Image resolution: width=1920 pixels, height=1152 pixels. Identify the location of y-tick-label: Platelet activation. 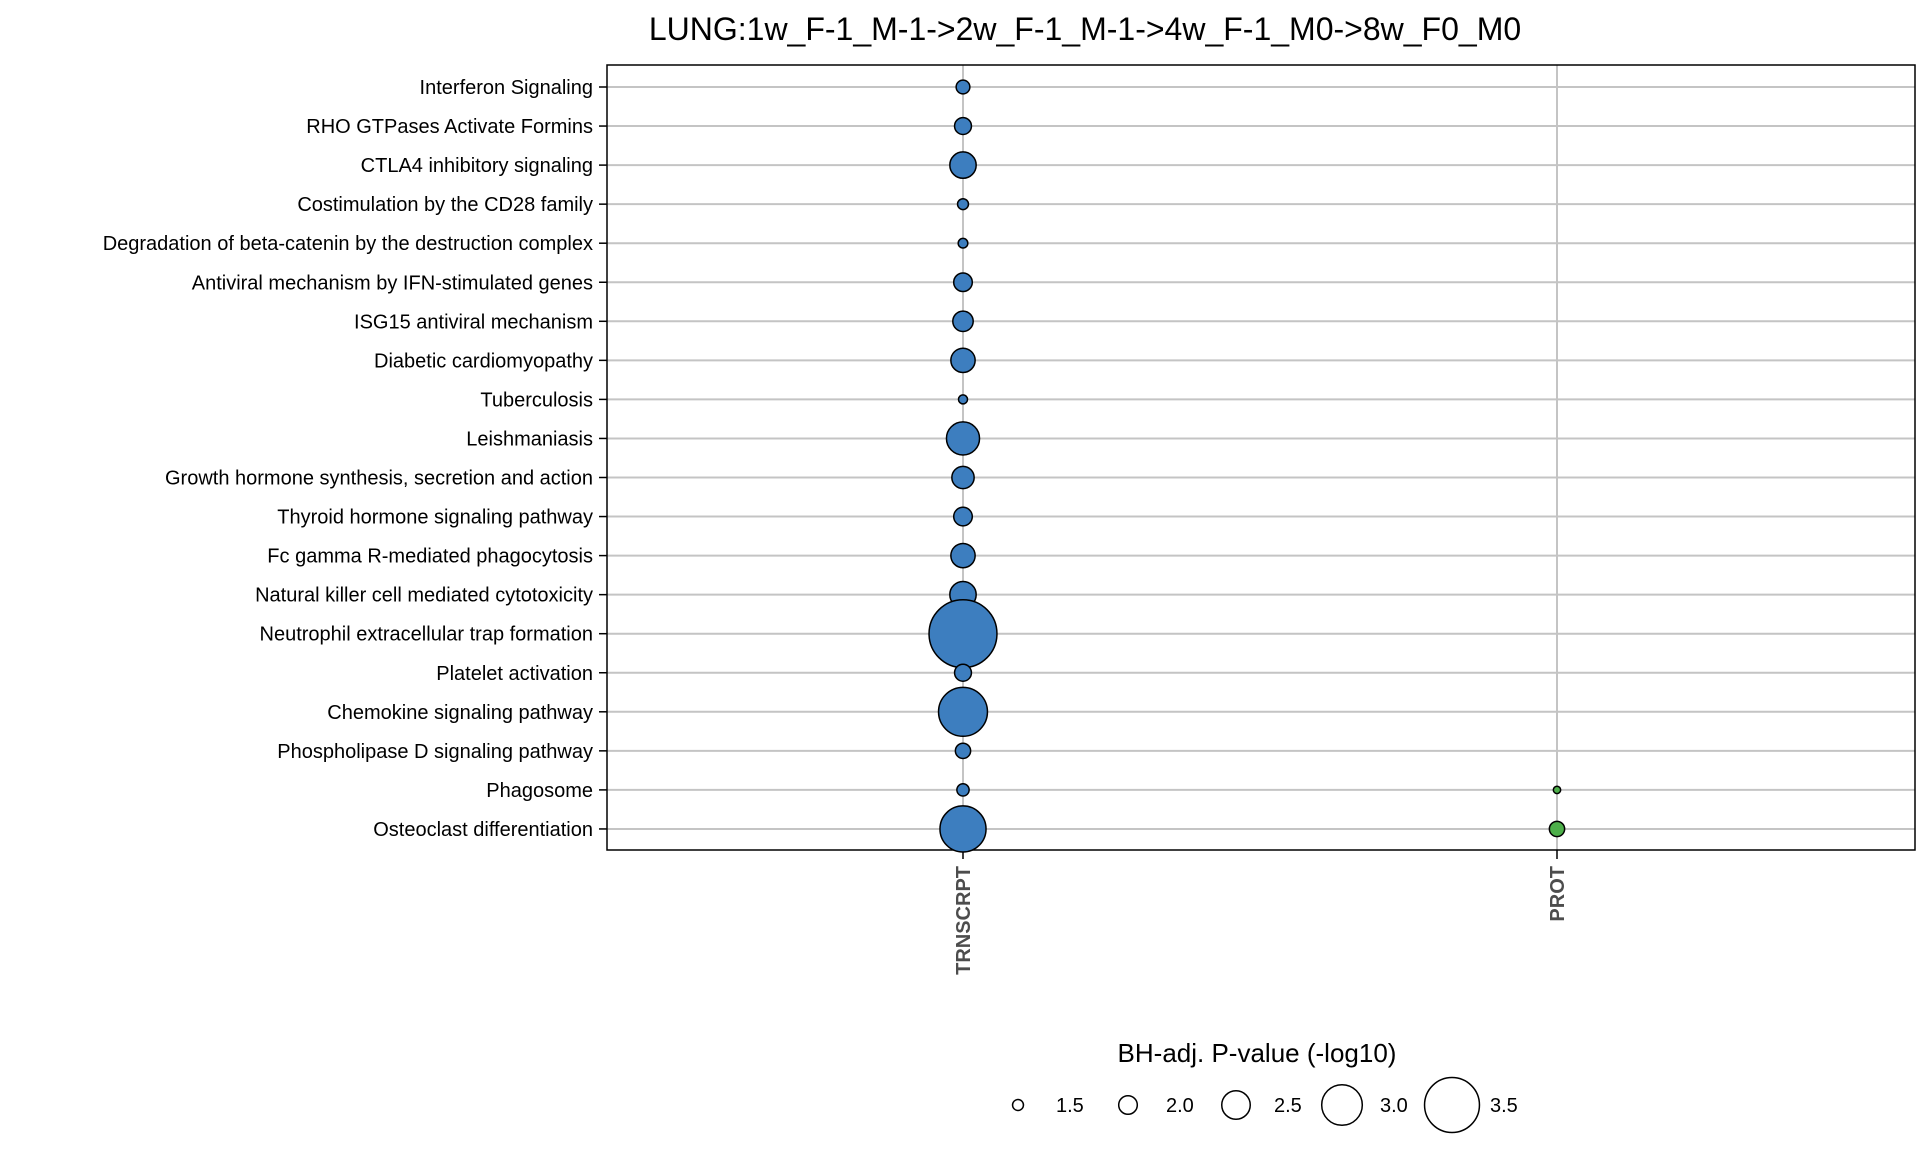
(514, 674).